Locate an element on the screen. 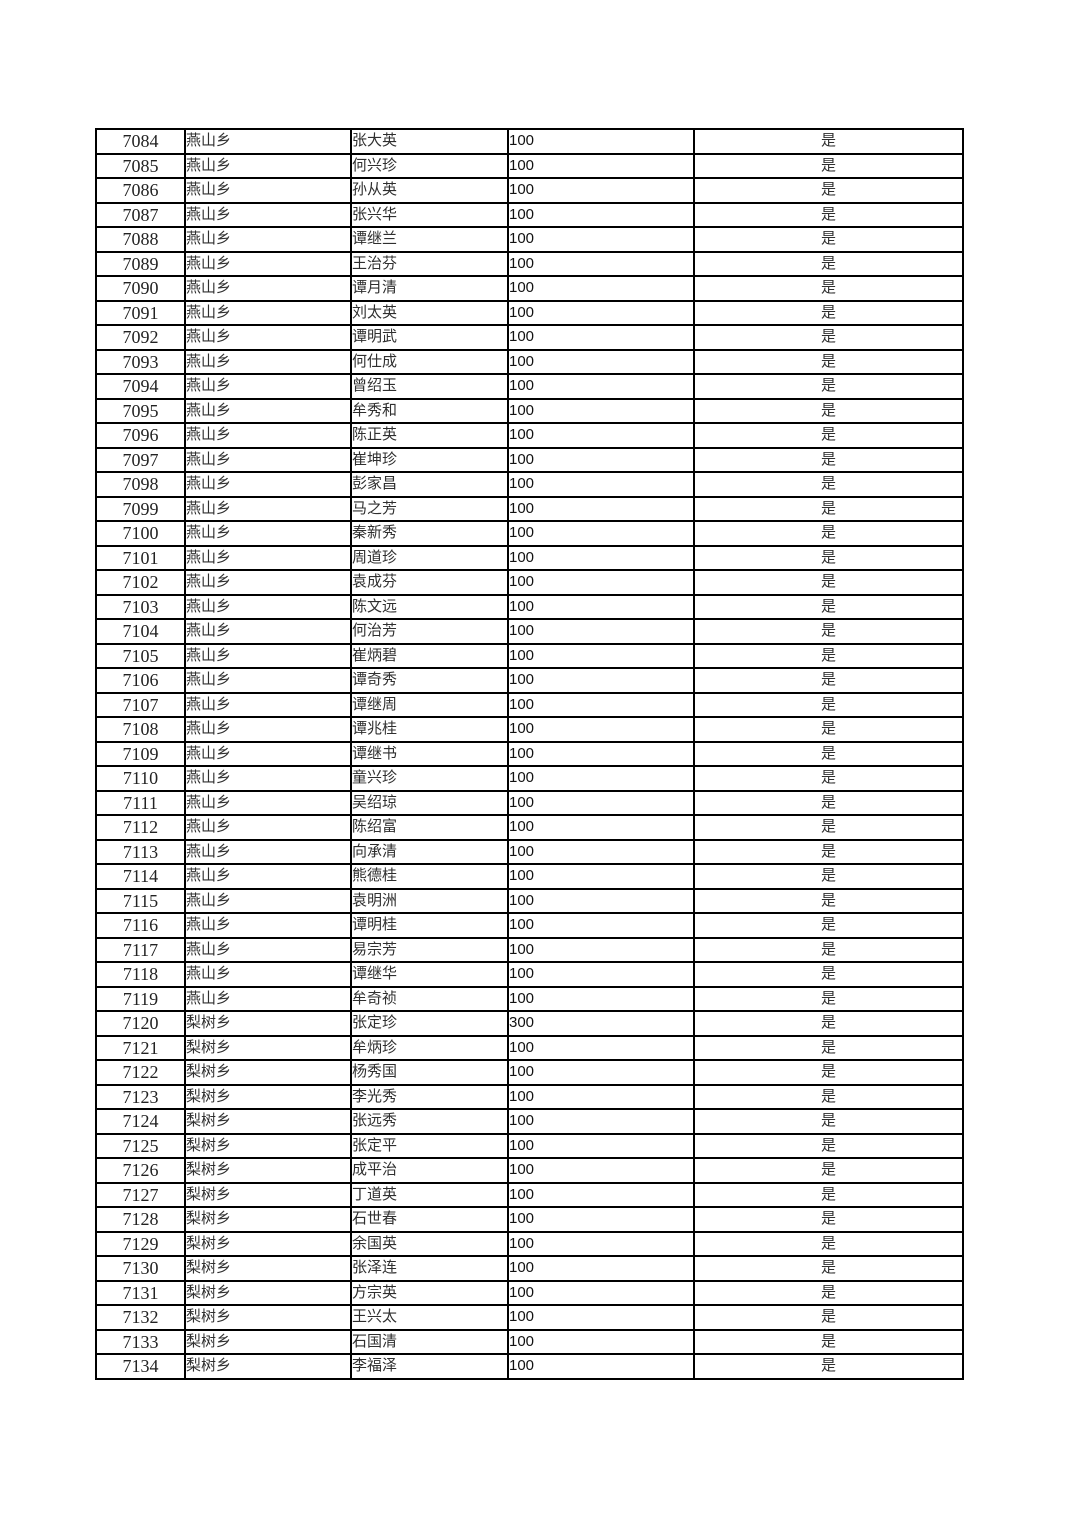 The height and width of the screenshot is (1520, 1074). cell-person-name: 王治芬 is located at coordinates (429, 263).